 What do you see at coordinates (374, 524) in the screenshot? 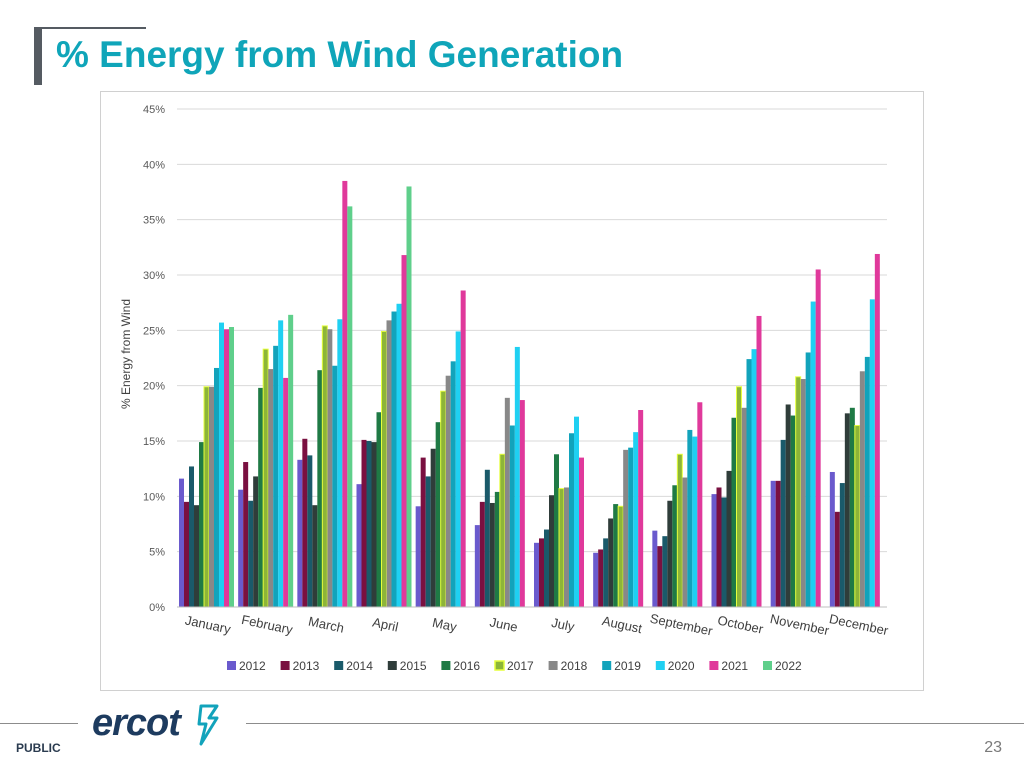
I see `bar-2015-april` at bounding box center [374, 524].